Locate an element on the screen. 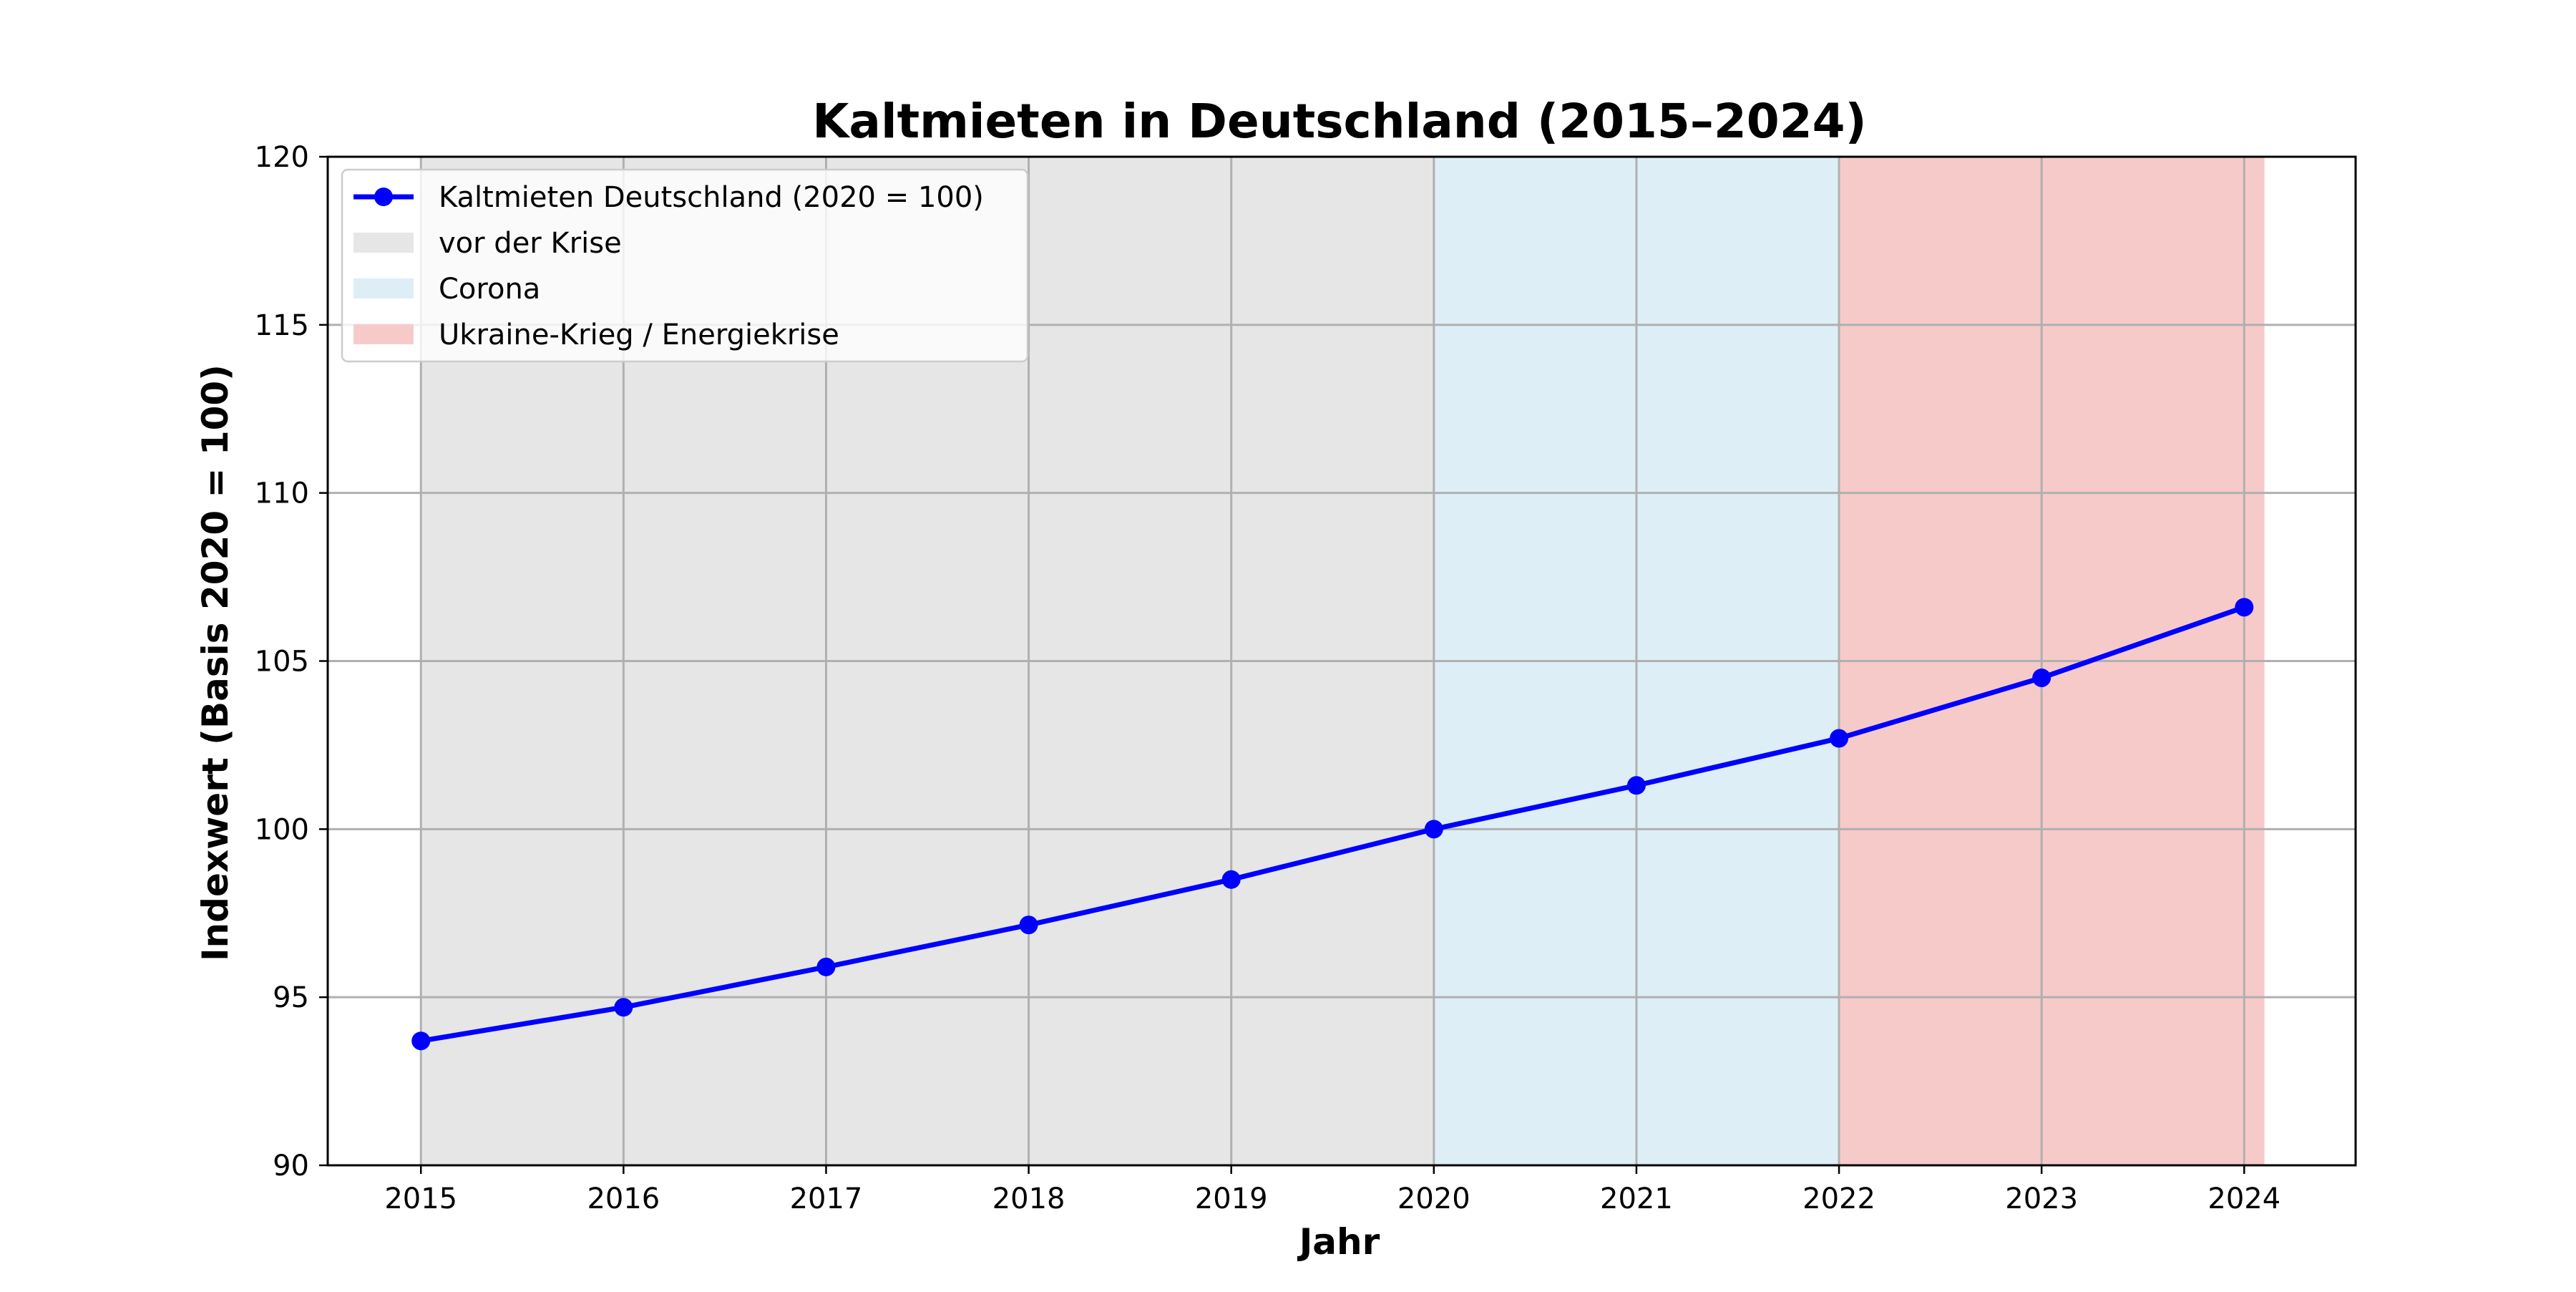  y-tick-label: 95 is located at coordinates (291, 997).